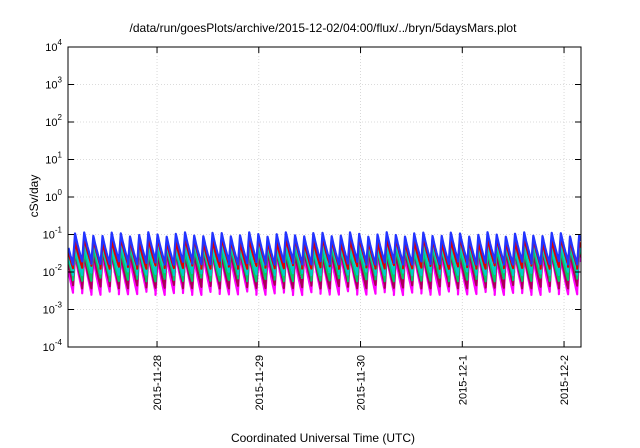  I want to click on y-tick-label: 10¹, so click(53, 159).